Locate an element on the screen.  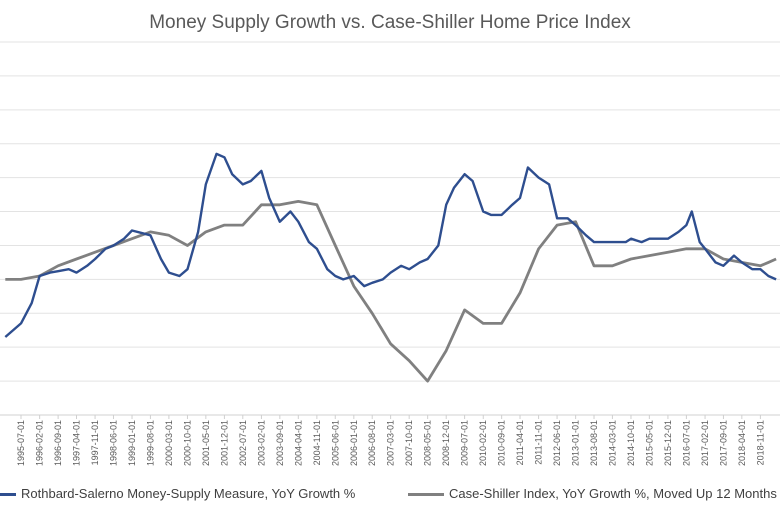
x-tick-label: 2018-11-01 is located at coordinates (760, 442).